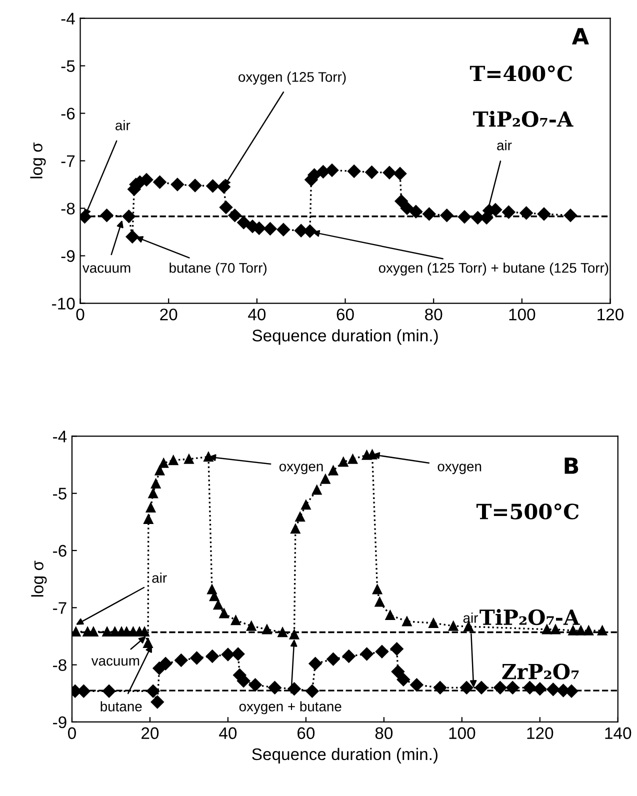 The width and height of the screenshot is (637, 796). Describe the element at coordinates (540, 672) in the screenshot. I see `annotation: ZrP₂O₇` at that location.